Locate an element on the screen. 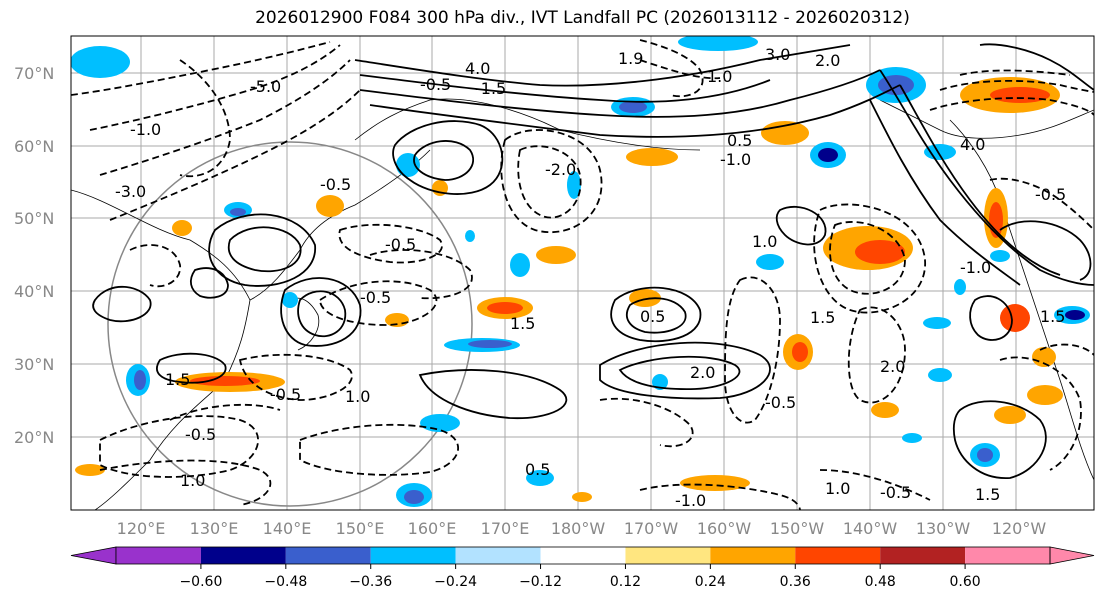  lon-label: 150°E is located at coordinates (360, 528).